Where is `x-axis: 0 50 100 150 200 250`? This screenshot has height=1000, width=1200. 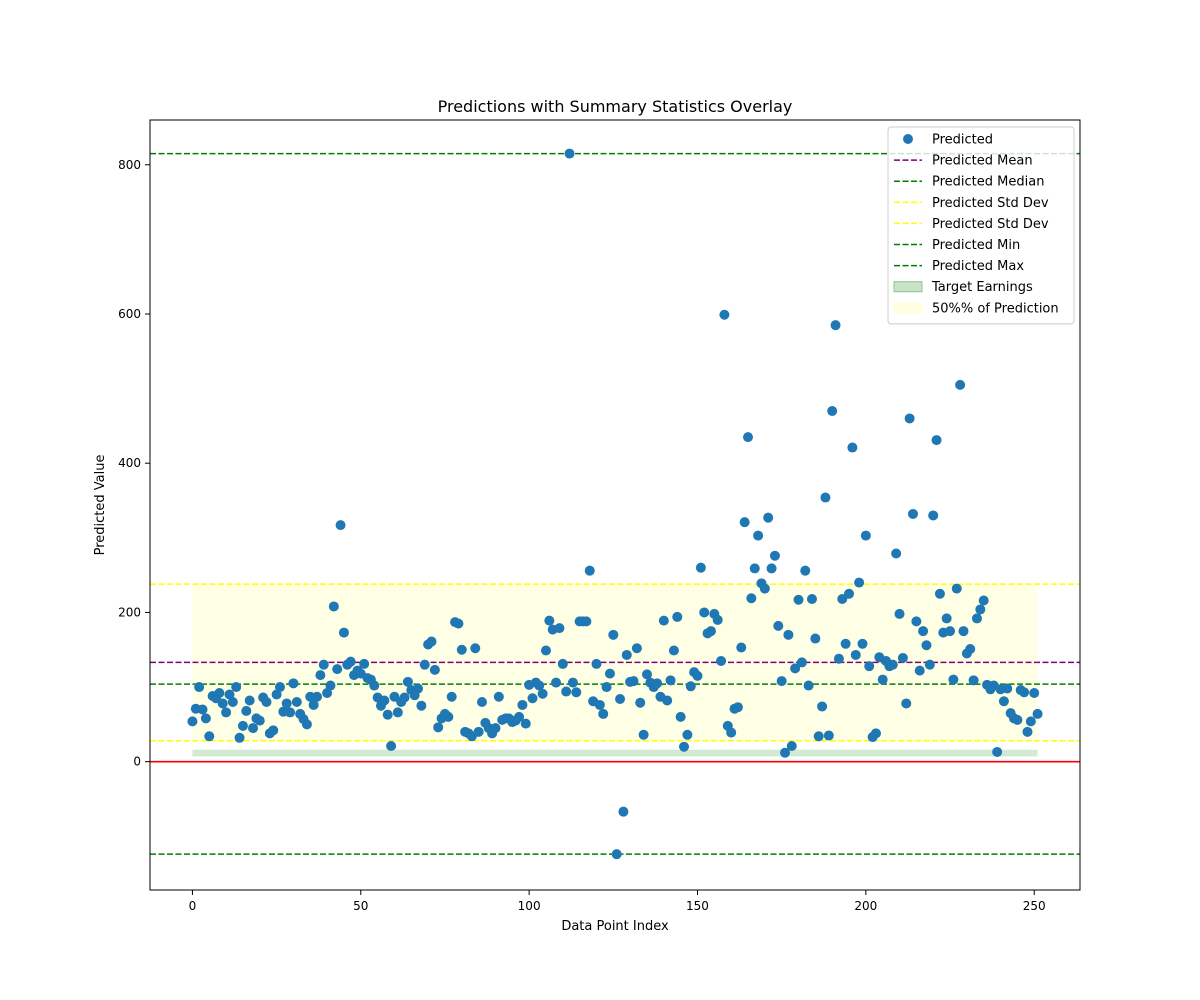
x-axis: 0 50 100 150 200 250 is located at coordinates (617, 901).